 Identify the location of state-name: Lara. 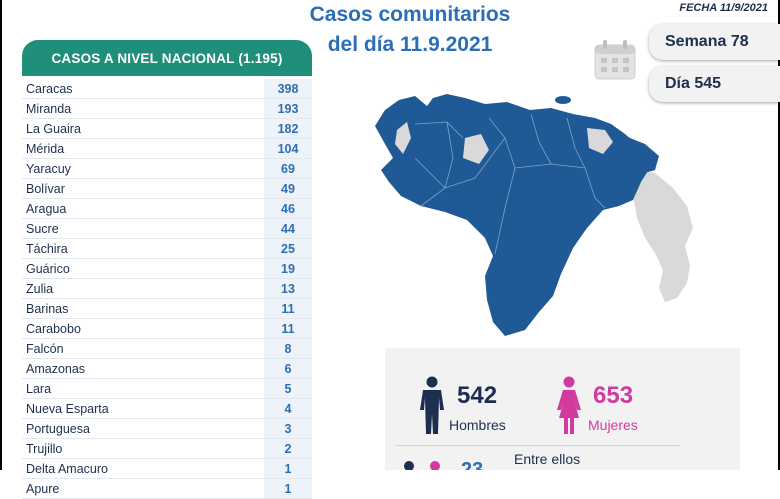
(39, 388).